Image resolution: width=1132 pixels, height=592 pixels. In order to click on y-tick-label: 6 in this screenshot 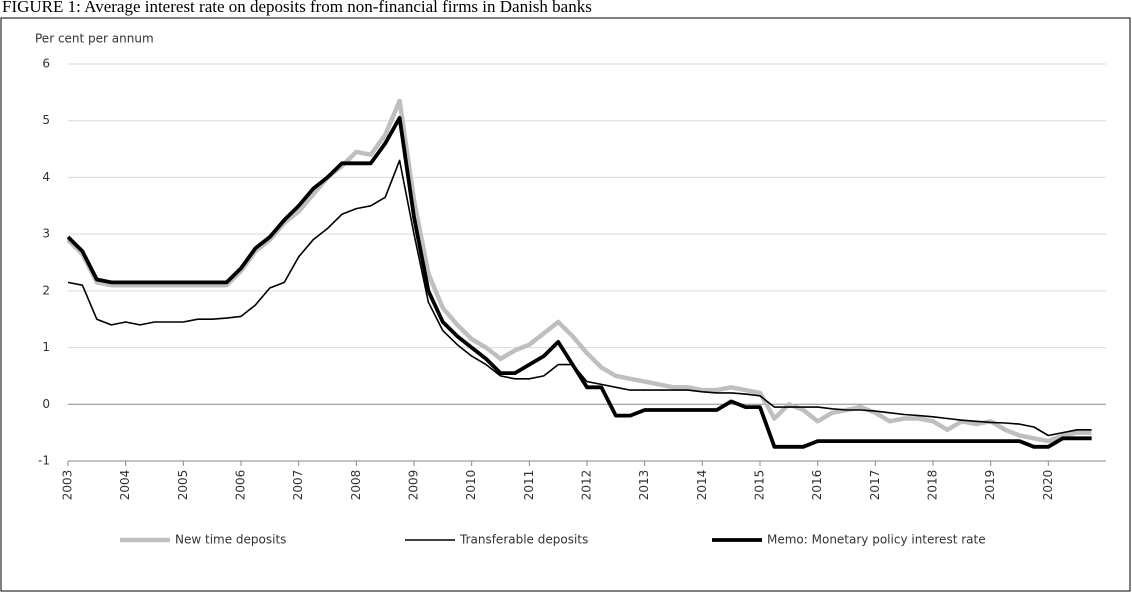, I will do `click(46, 64)`.